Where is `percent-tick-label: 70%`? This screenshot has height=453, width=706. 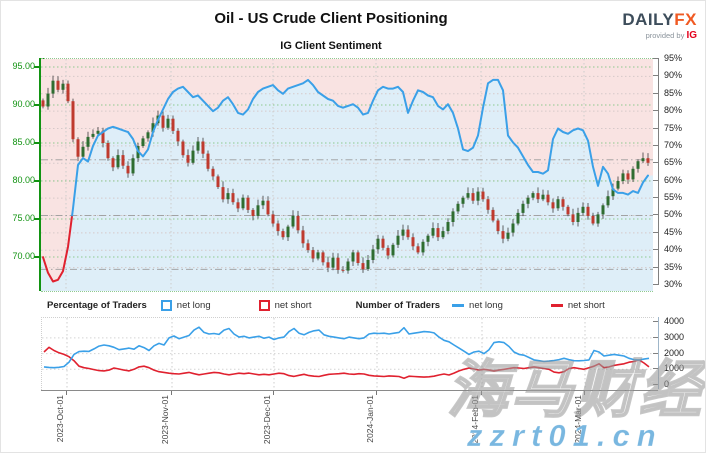
percent-tick-label: 70% is located at coordinates (673, 144).